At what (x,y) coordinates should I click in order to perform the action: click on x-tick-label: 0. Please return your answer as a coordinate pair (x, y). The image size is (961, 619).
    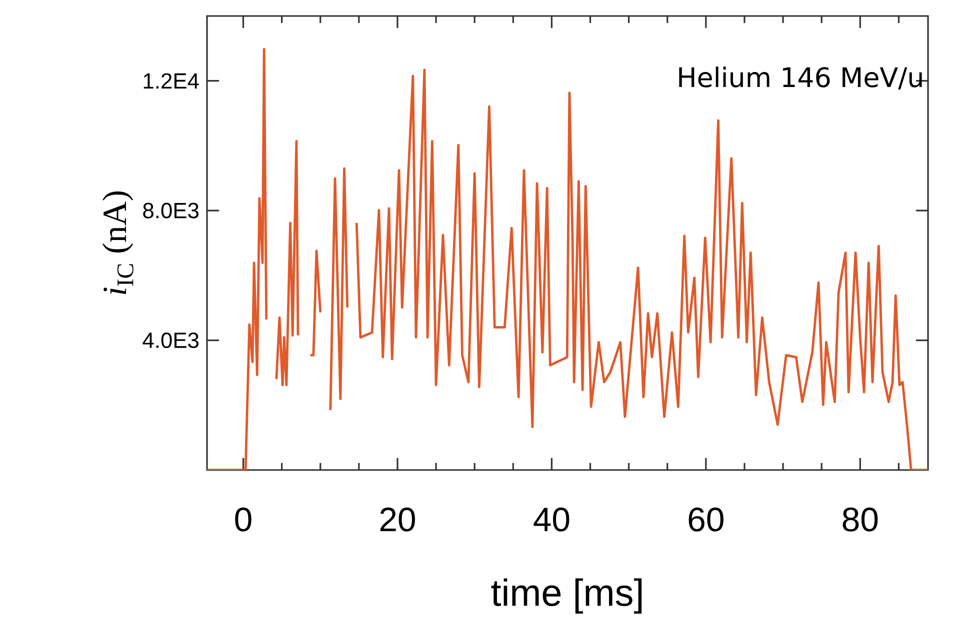
    Looking at the image, I should click on (243, 520).